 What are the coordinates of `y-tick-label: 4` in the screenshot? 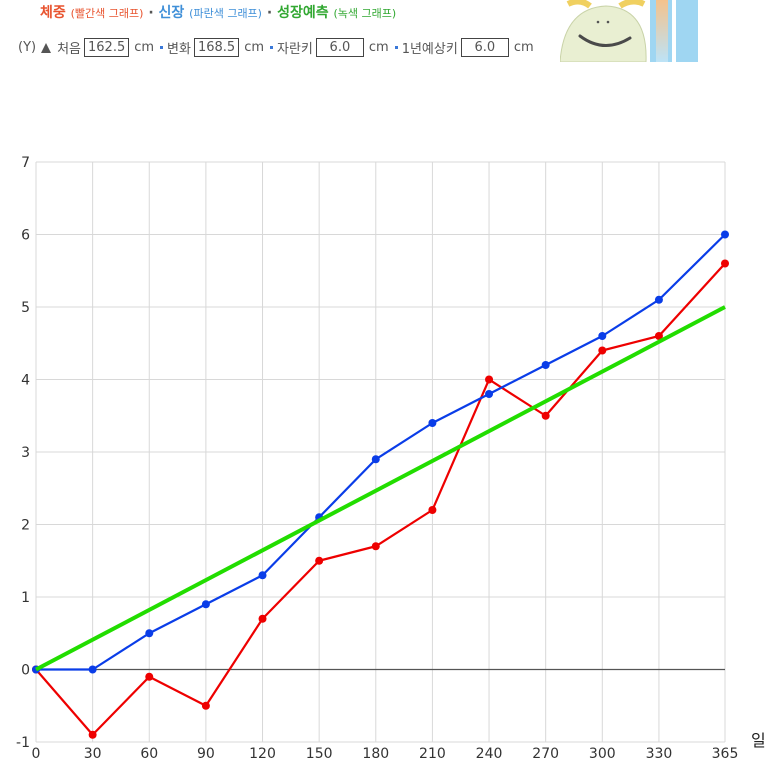 It's located at (25, 381).